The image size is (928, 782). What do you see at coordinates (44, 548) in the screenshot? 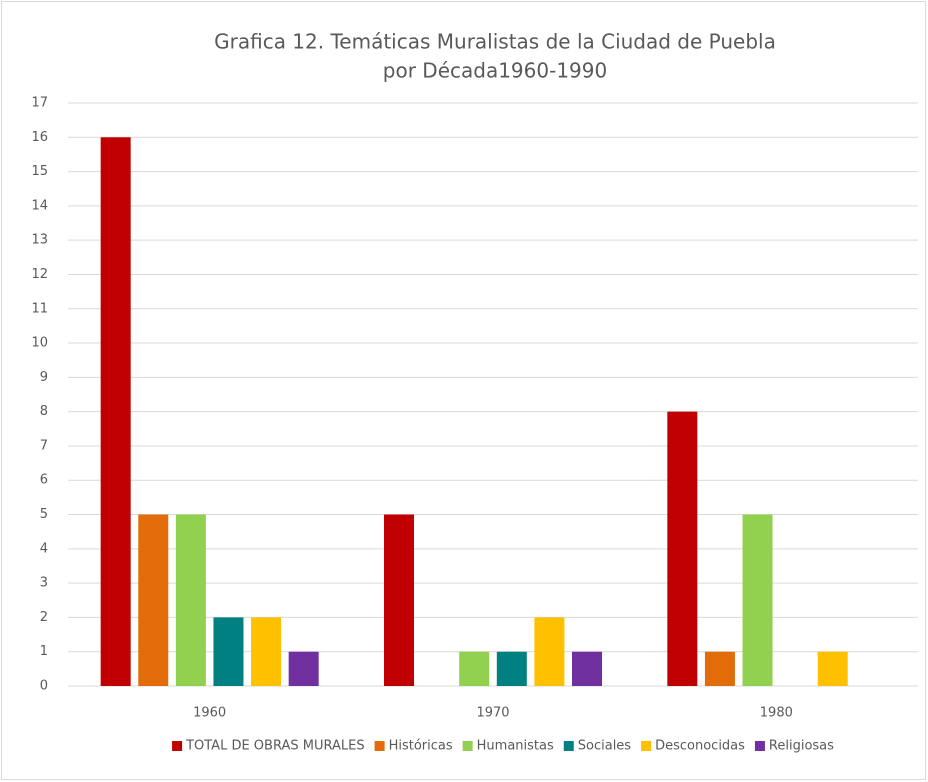
I see `y-tick-label: 4` at bounding box center [44, 548].